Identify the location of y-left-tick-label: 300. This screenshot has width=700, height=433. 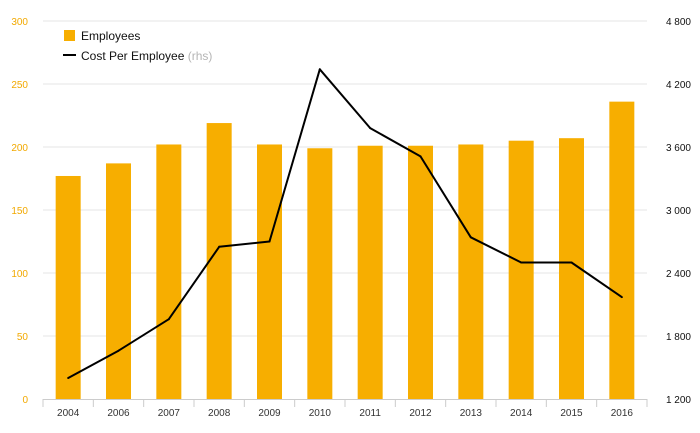
(19, 22).